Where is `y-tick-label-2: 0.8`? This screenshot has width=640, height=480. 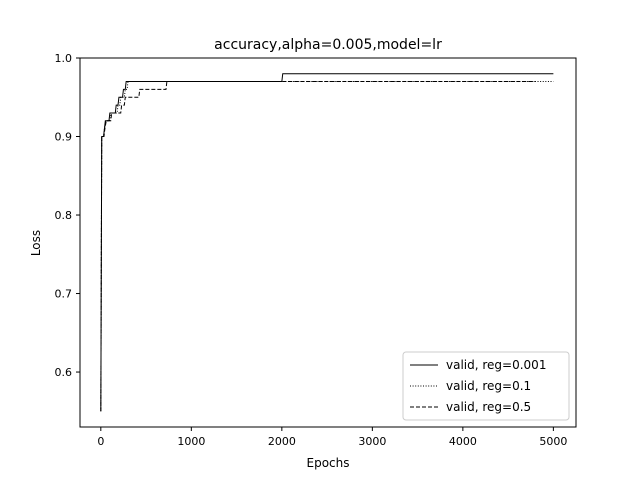
y-tick-label-2: 0.8 is located at coordinates (64, 215).